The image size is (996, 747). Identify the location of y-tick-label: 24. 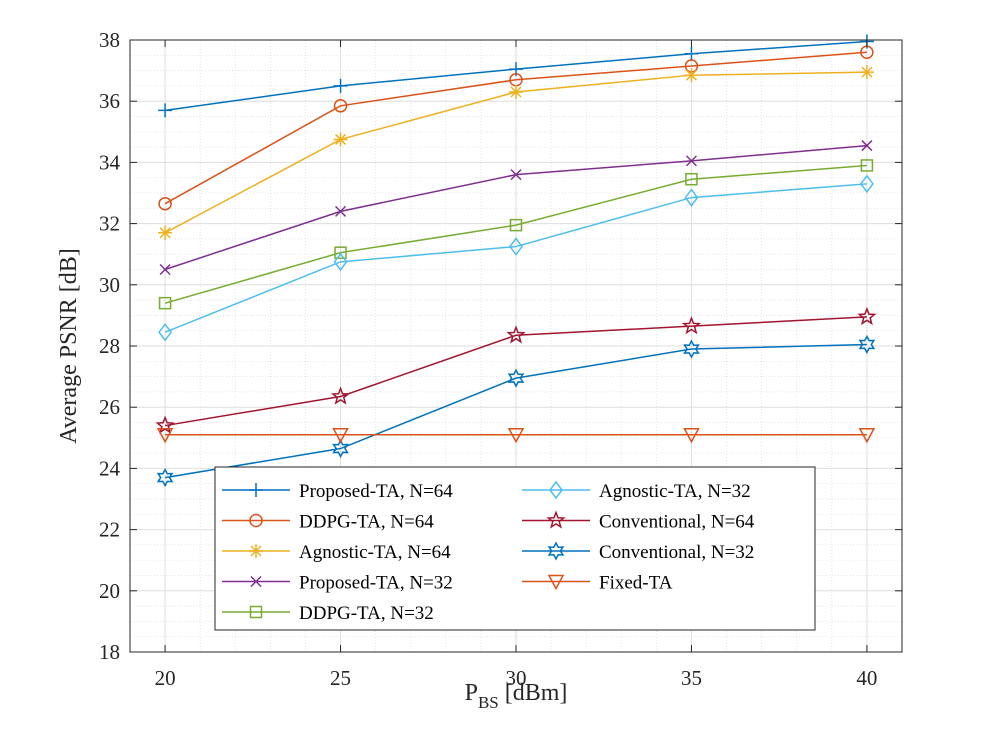
(110, 468).